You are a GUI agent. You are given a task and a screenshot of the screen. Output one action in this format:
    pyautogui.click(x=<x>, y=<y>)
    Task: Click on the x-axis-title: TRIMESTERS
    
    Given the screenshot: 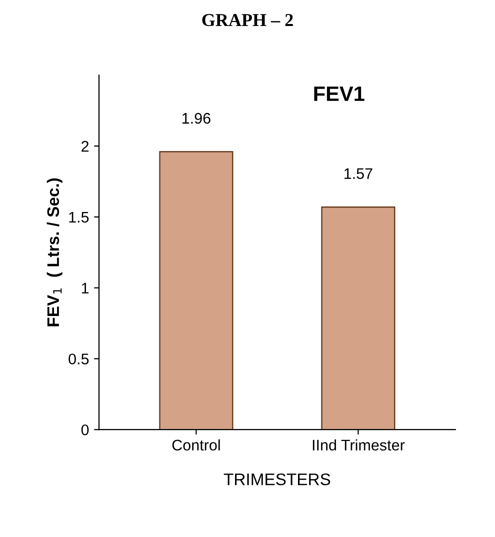 What is the action you would take?
    pyautogui.click(x=277, y=479)
    